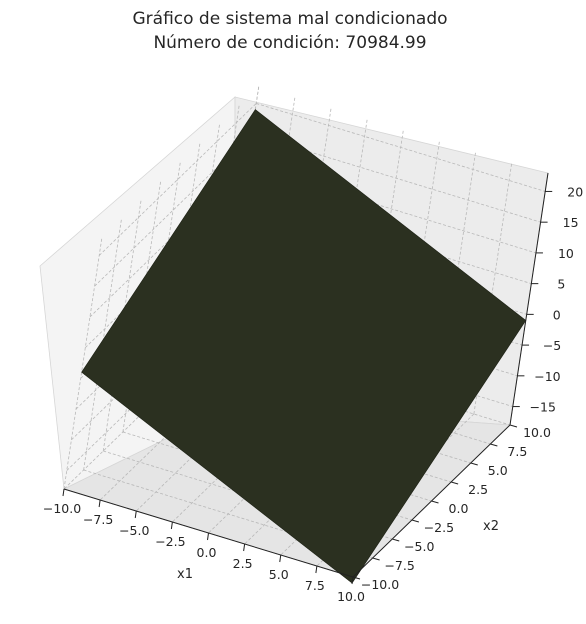 This screenshot has height=624, width=586. Describe the element at coordinates (566, 253) in the screenshot. I see `z-tick-label: 10` at that location.